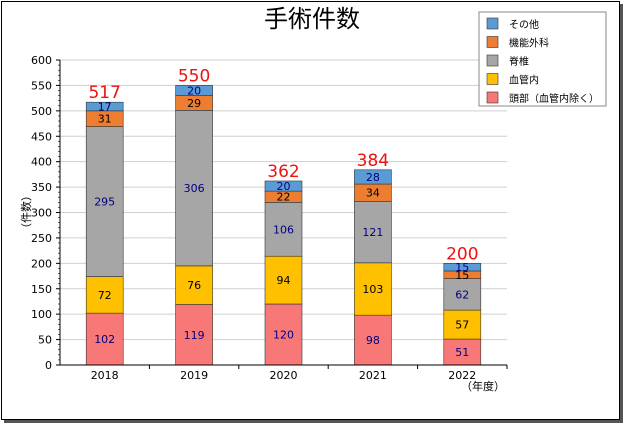 The image size is (625, 425). I want to click on segment-value-label: 98, so click(373, 340).